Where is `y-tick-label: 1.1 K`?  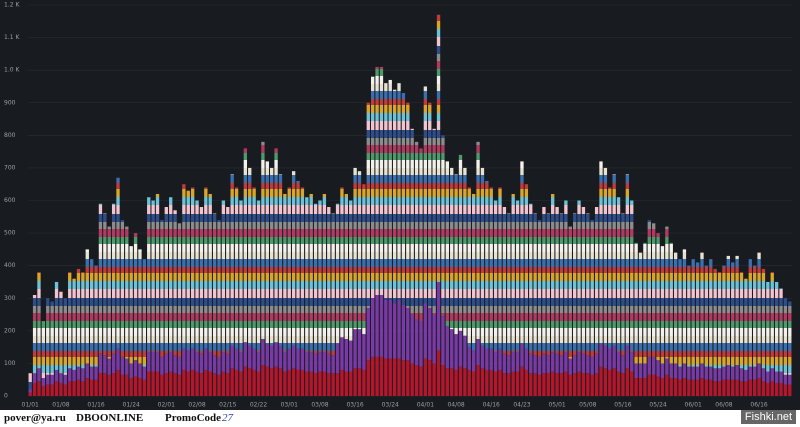 y-tick-label: 1.1 K is located at coordinates (12, 37).